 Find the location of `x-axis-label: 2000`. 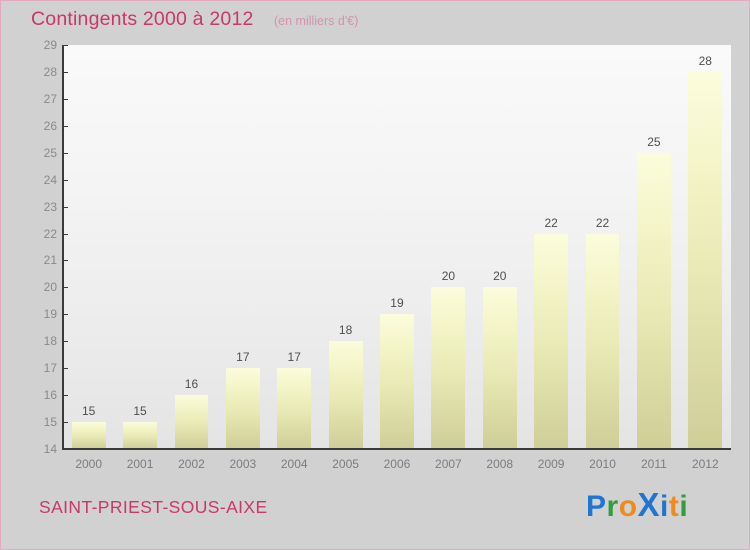

x-axis-label: 2000 is located at coordinates (89, 464).